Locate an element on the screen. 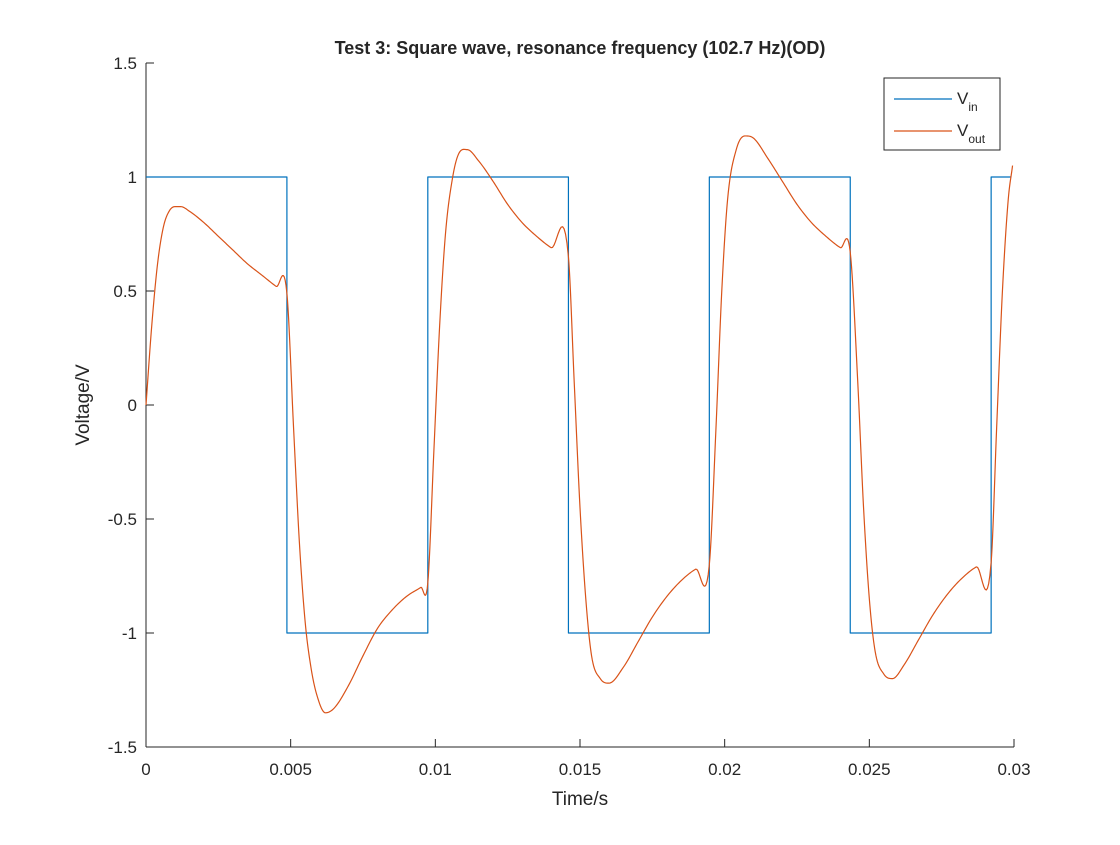 The height and width of the screenshot is (845, 1120). x-tick-label: 0.005 is located at coordinates (290, 769).